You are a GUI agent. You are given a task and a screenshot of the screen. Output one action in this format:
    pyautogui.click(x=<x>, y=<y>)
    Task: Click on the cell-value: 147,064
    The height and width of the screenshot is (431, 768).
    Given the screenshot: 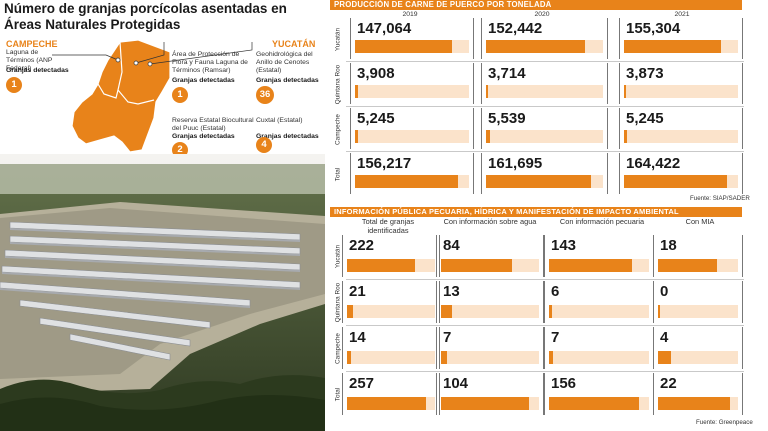 What is the action you would take?
    pyautogui.click(x=384, y=28)
    